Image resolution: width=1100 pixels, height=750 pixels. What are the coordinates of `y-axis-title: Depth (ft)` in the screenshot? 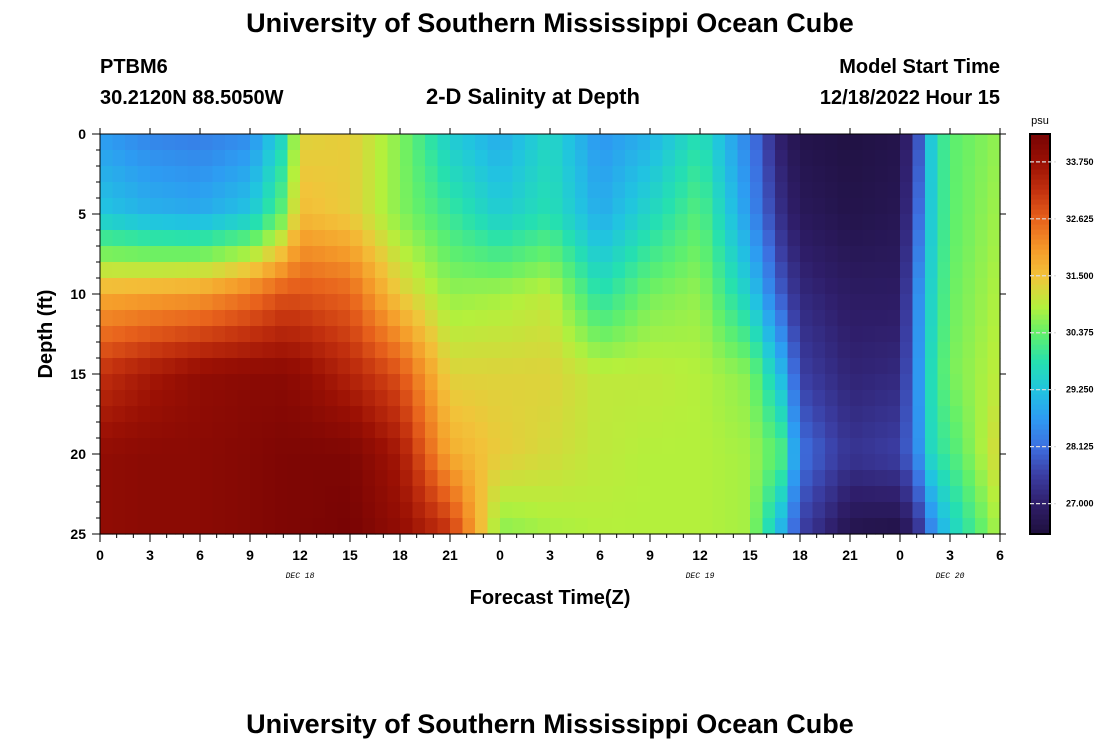 It's located at (46, 334).